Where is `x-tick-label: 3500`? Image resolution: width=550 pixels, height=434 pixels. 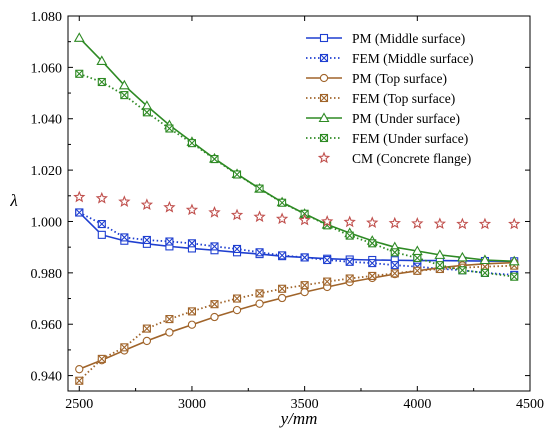 x-tick-label: 3500 is located at coordinates (305, 404).